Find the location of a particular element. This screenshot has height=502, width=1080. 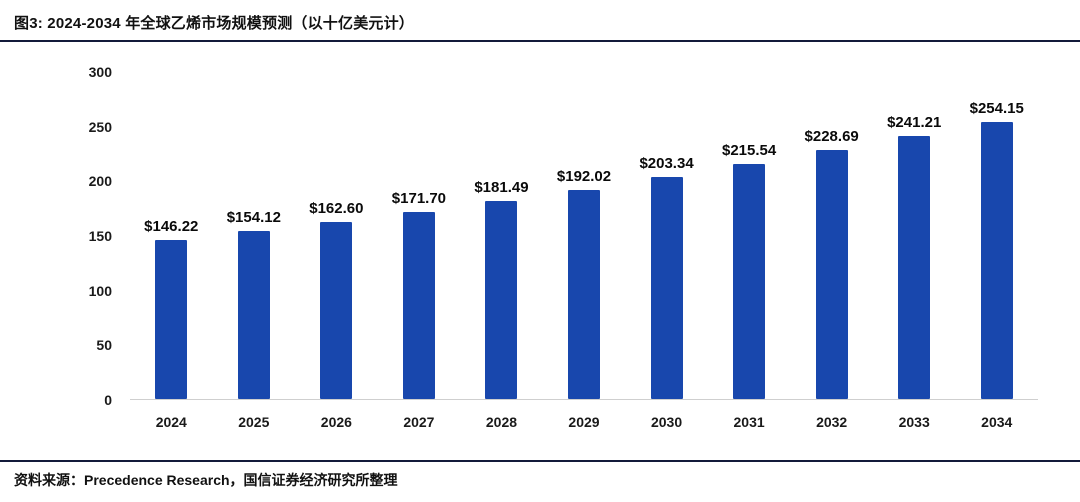

bar-value-label: $171.70 is located at coordinates (419, 198).